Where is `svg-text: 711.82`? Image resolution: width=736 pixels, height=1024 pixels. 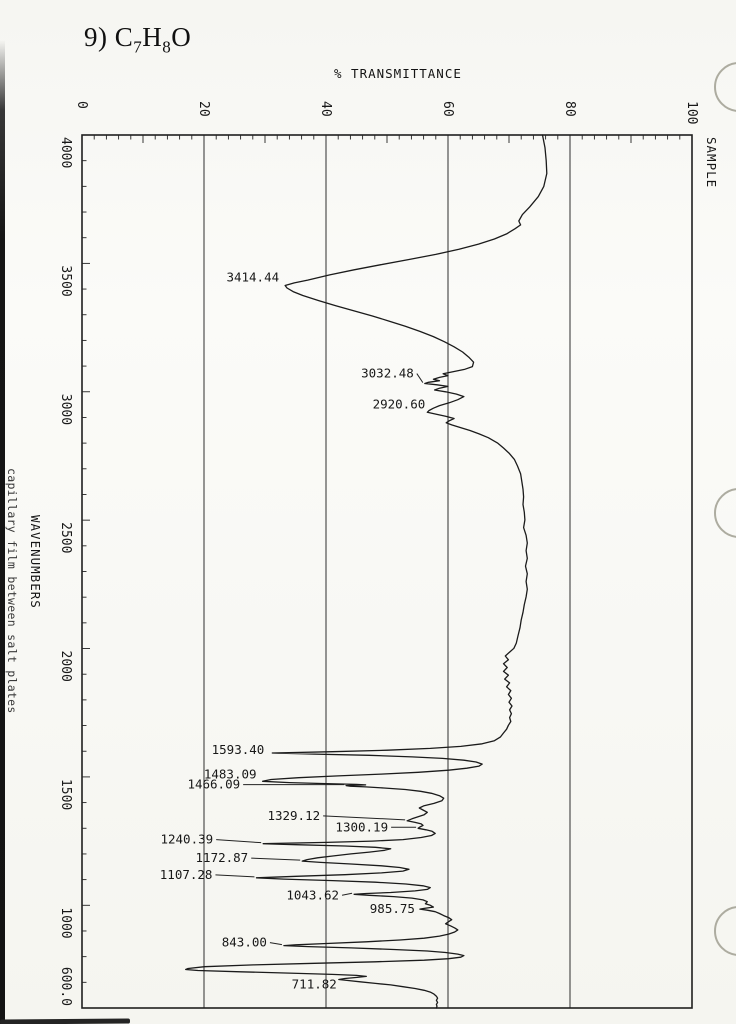
svg-text: 711.82 is located at coordinates (314, 983).